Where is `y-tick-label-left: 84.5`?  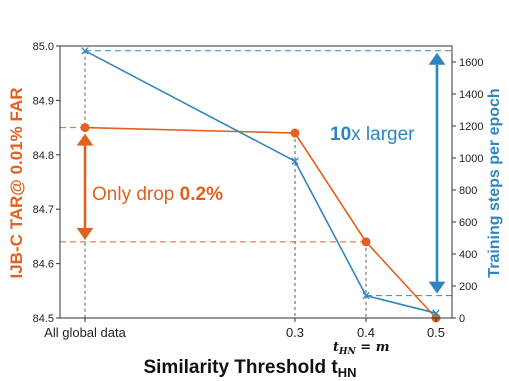
y-tick-label-left: 84.5 is located at coordinates (43, 319).